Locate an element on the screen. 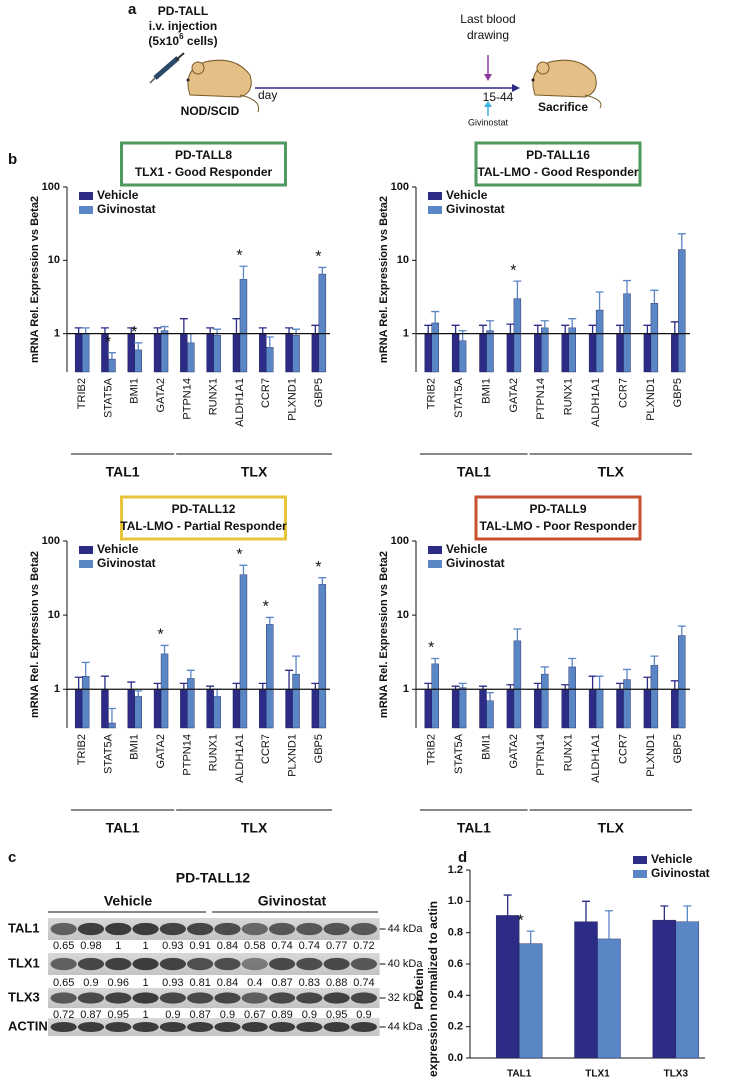 This screenshot has height=1083, width=733. y-tick-label: 1 is located at coordinates (57, 689).